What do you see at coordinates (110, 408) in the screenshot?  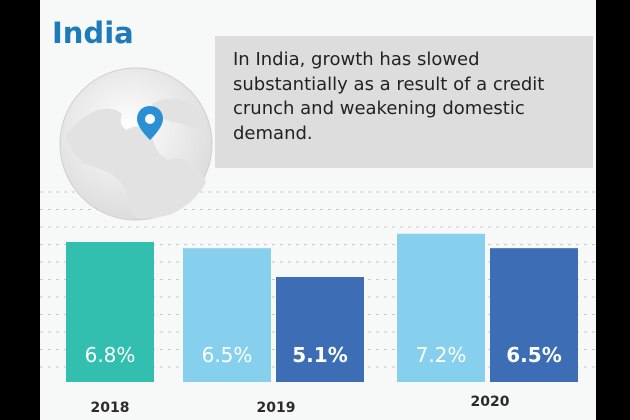 I see `year-label: 2018` at bounding box center [110, 408].